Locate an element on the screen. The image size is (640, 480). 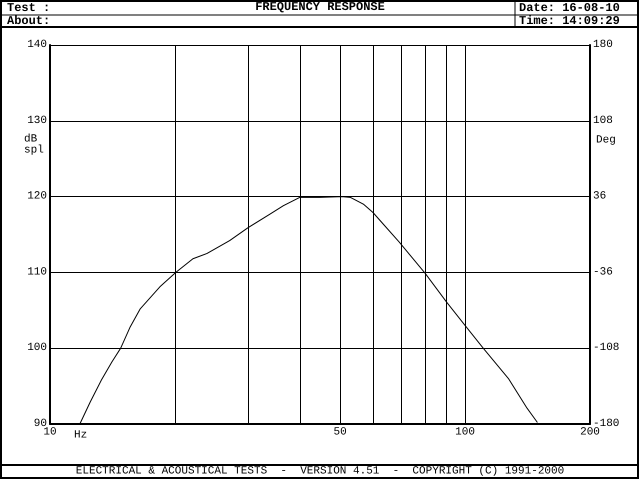
y-axis-title: dB spl is located at coordinates (34, 145).